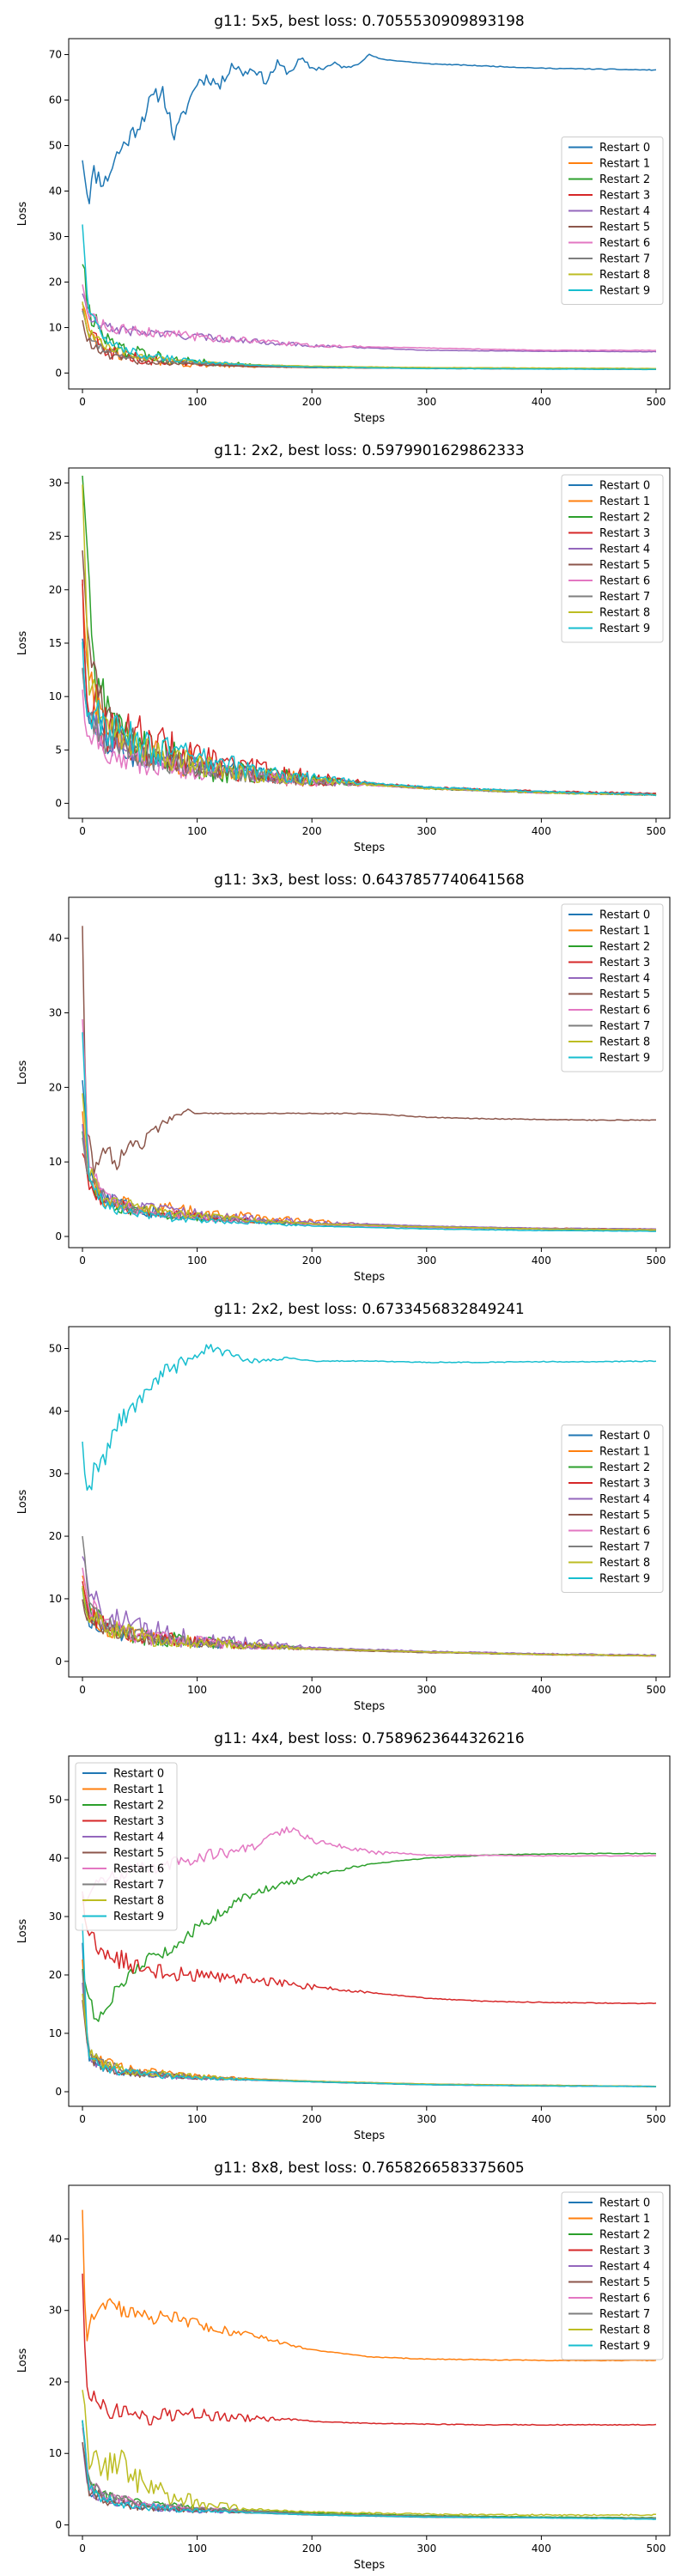 This screenshot has width=687, height=2576. What do you see at coordinates (55, 191) in the screenshot?
I see `y-tick-label: 40` at bounding box center [55, 191].